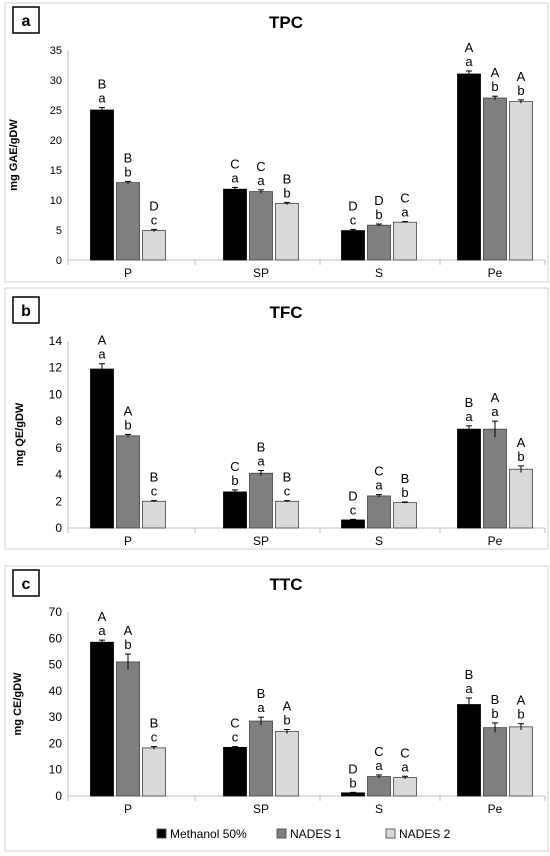 The image size is (550, 856). I want to click on y-tick-label: 35, so click(56, 51).